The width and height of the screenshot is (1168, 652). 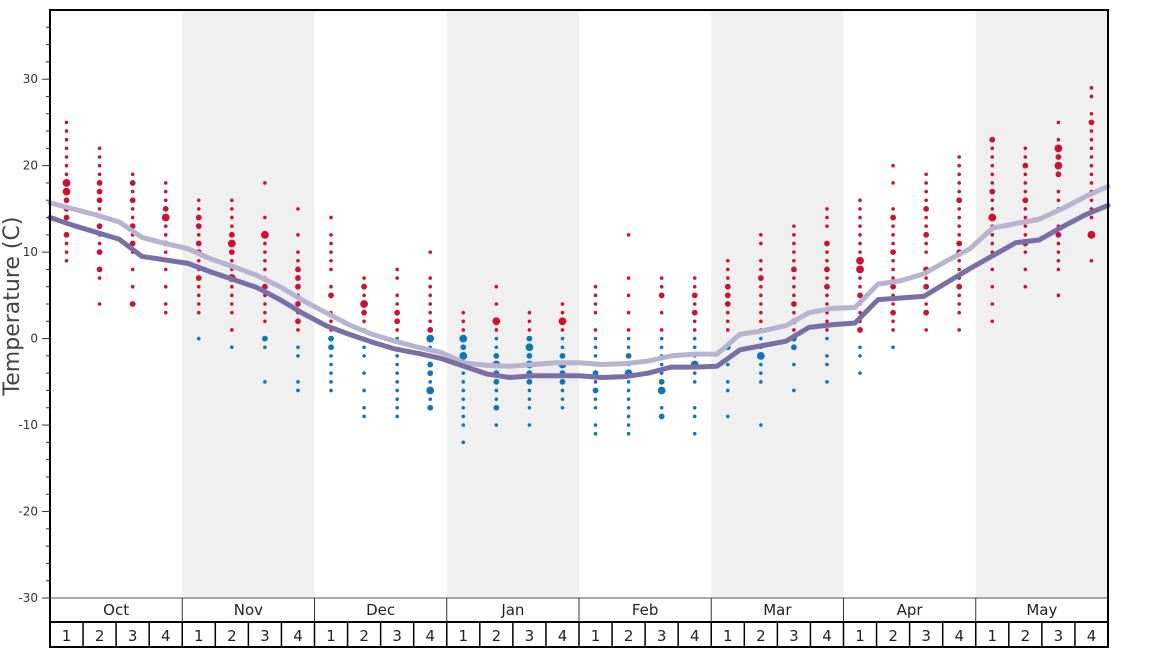 I want to click on month-label-oct: Oct, so click(x=116, y=610).